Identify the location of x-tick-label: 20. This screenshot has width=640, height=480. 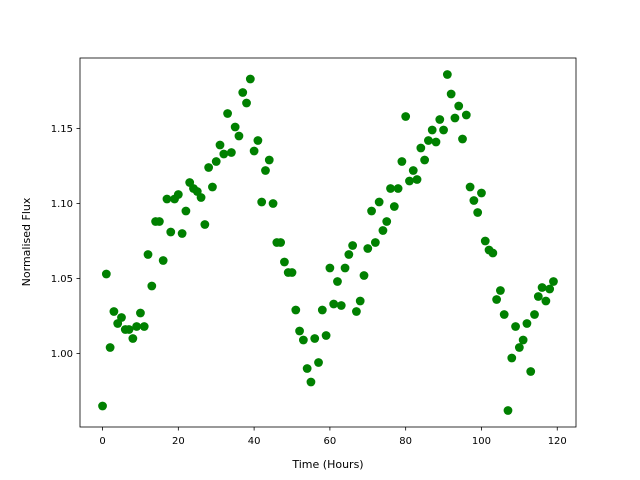
(178, 441).